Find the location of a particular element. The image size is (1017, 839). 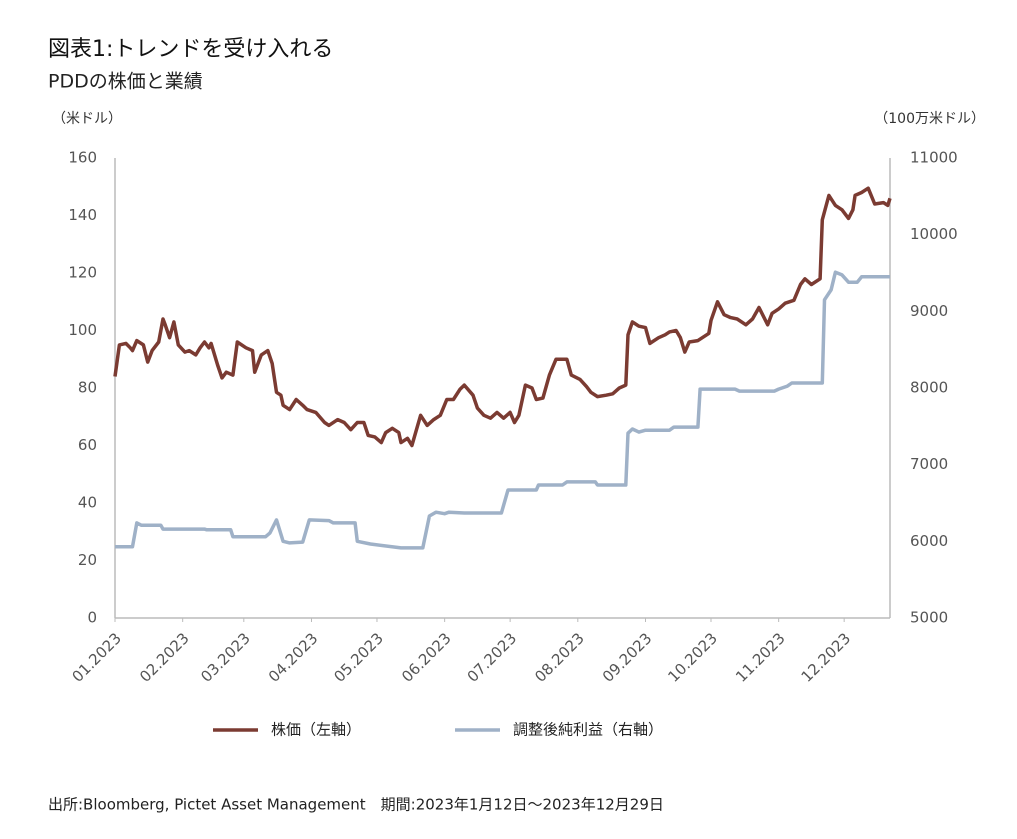

y-tick-label: 60 is located at coordinates (87, 445).